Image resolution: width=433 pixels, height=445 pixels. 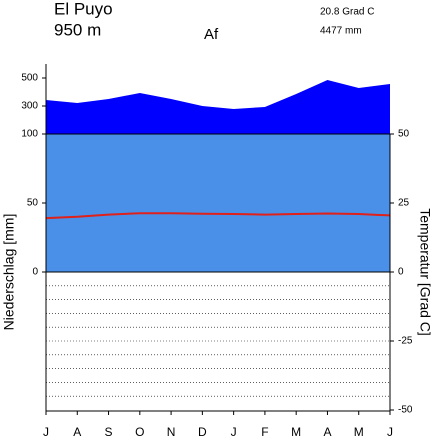 What do you see at coordinates (347, 12) in the screenshot?
I see `mean-temperature: 20.8 Grad C` at bounding box center [347, 12].